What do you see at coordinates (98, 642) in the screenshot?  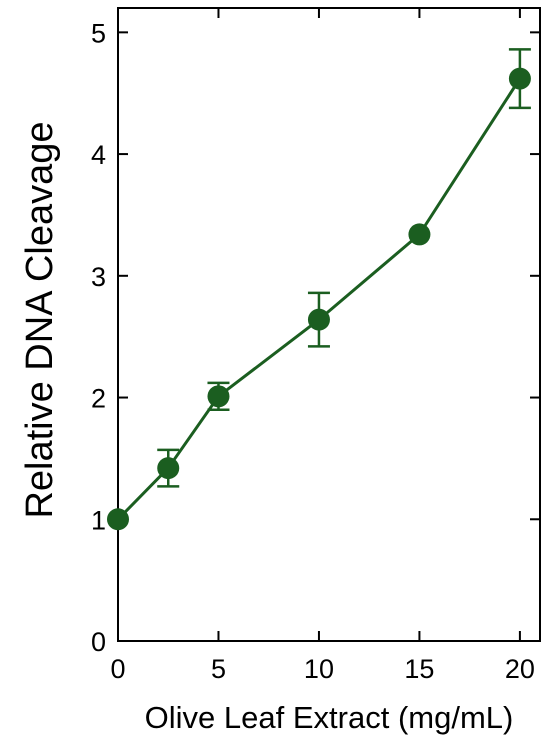 I see `y-tick-label: 0` at bounding box center [98, 642].